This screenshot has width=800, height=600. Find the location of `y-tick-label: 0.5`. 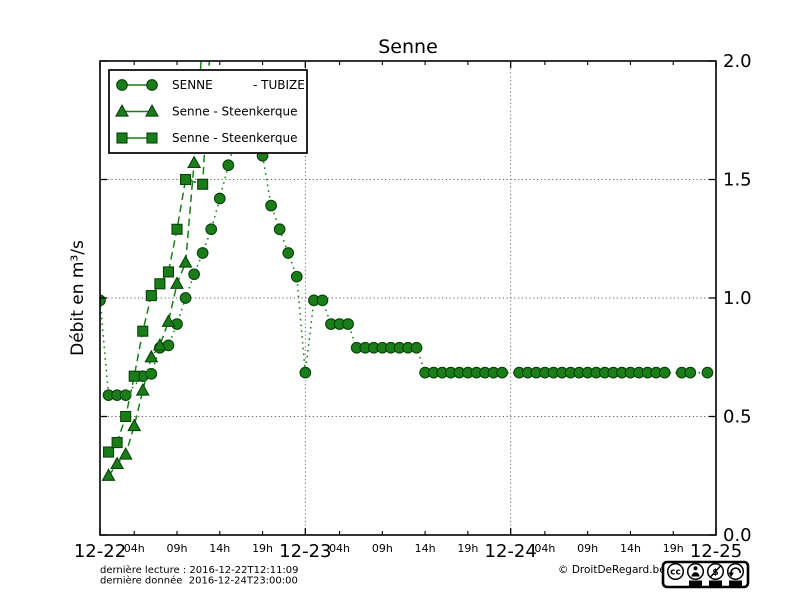

y-tick-label: 0.5 is located at coordinates (737, 417).